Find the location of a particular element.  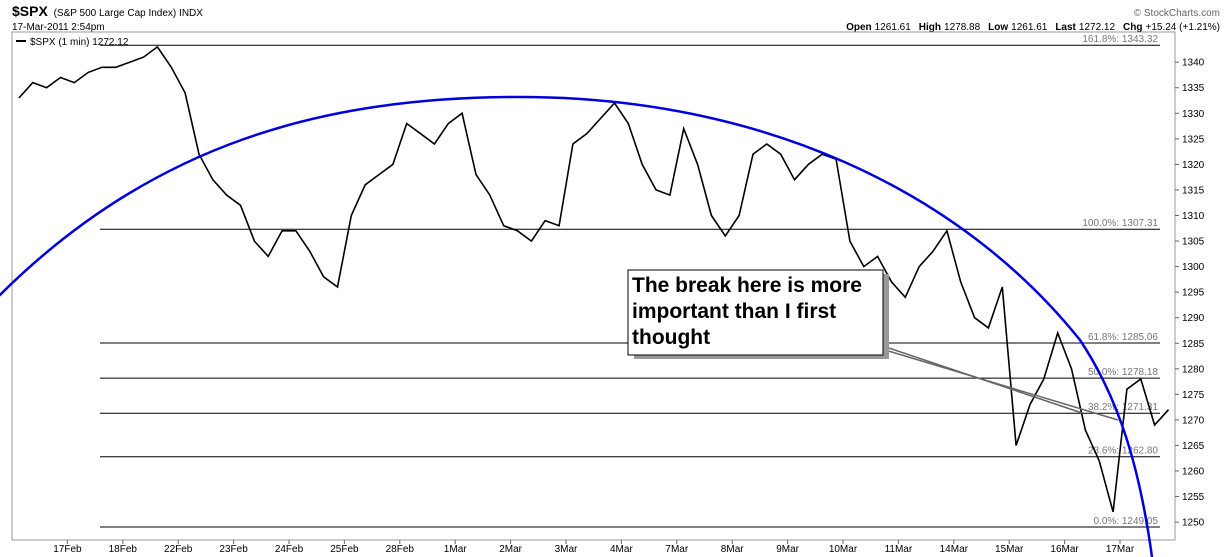

x-tick-label: 24Feb is located at coordinates (289, 549).